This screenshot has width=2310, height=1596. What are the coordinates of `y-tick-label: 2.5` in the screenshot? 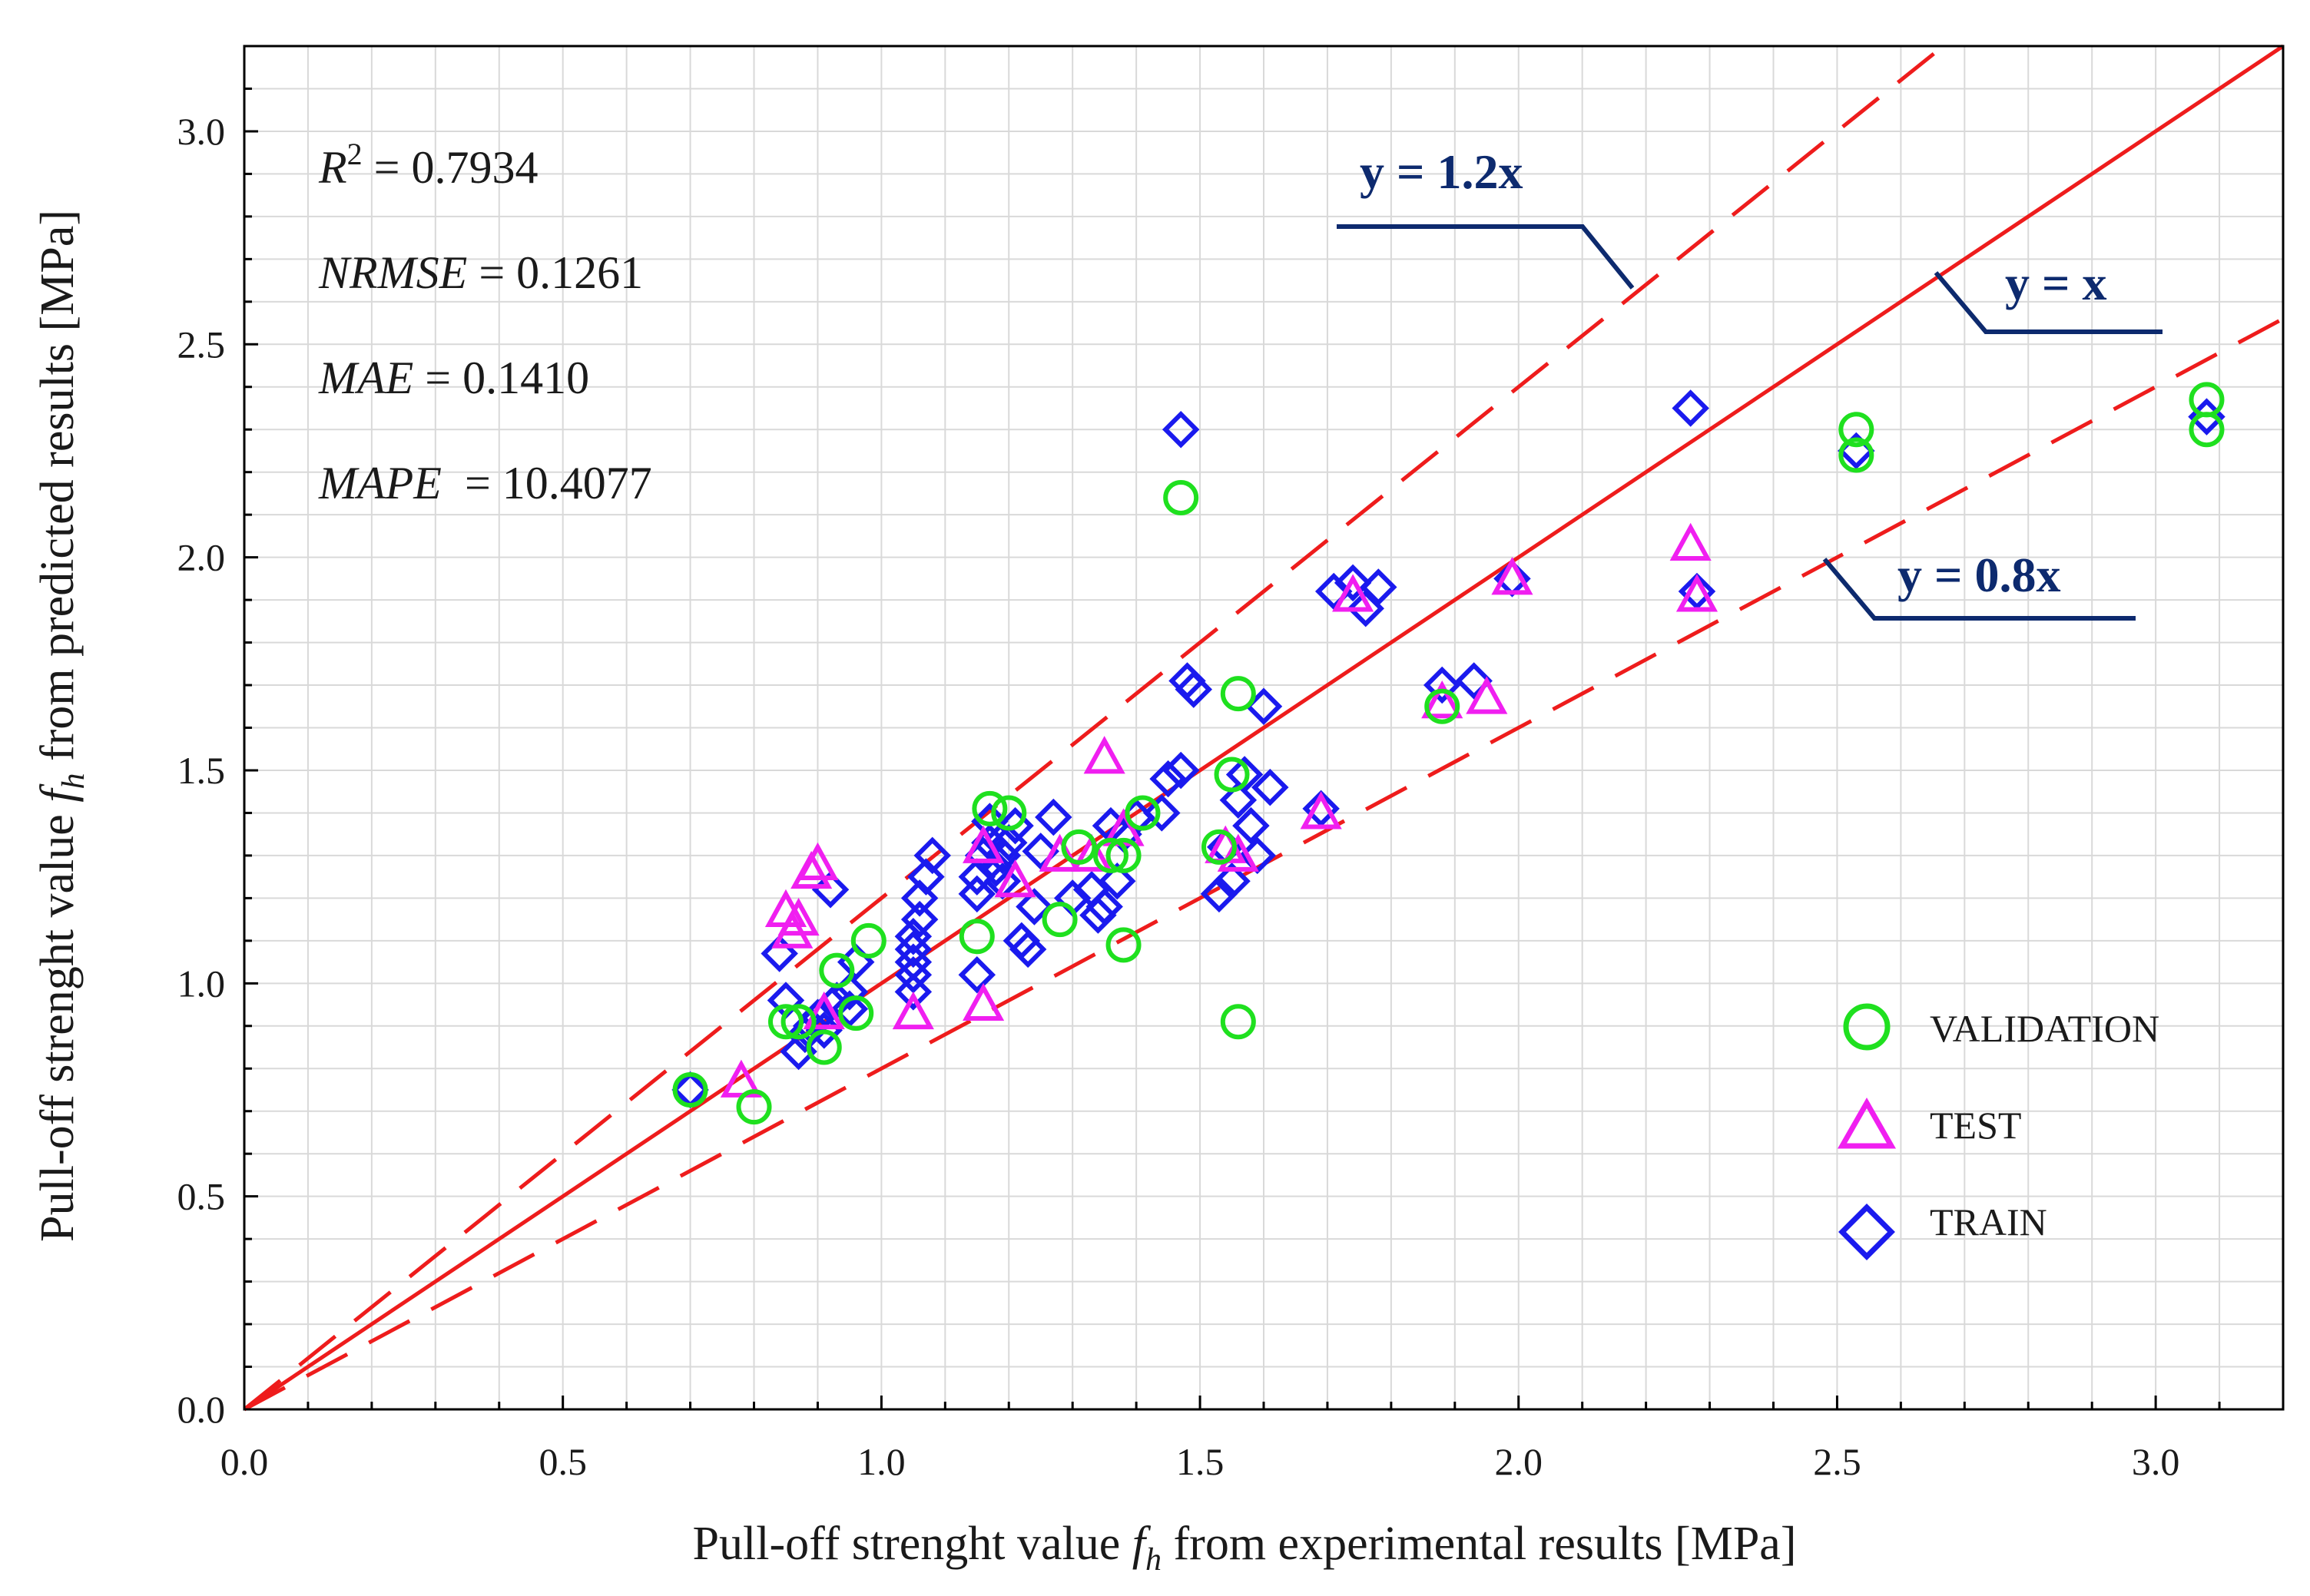 It's located at (201, 344).